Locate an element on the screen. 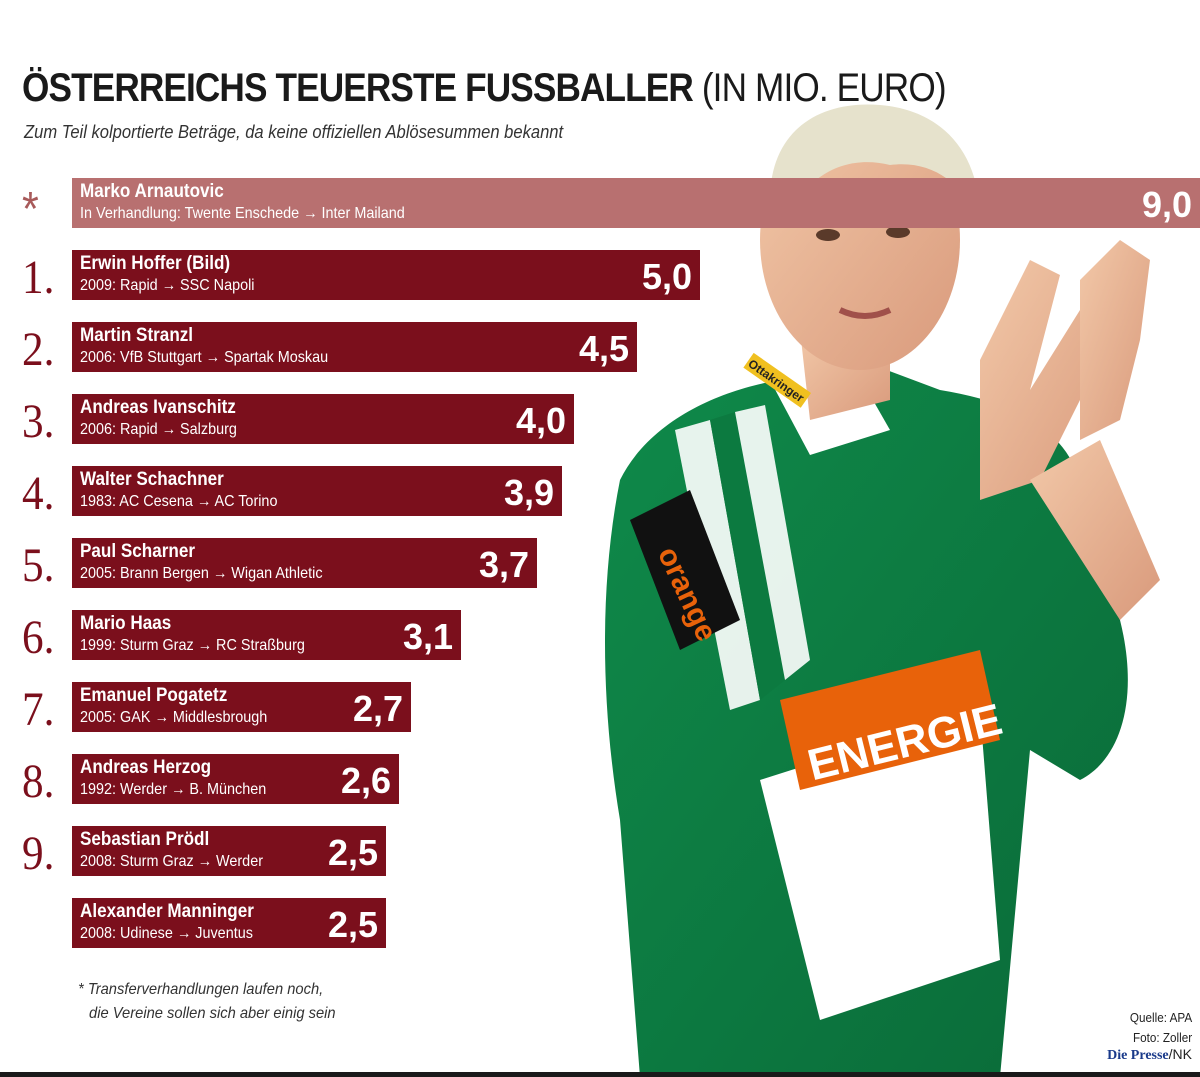 Image resolution: width=1200 pixels, height=1077 pixels. title-main: ÖSTERREICHS TEUERSTE FUSSBALLER is located at coordinates (358, 88).